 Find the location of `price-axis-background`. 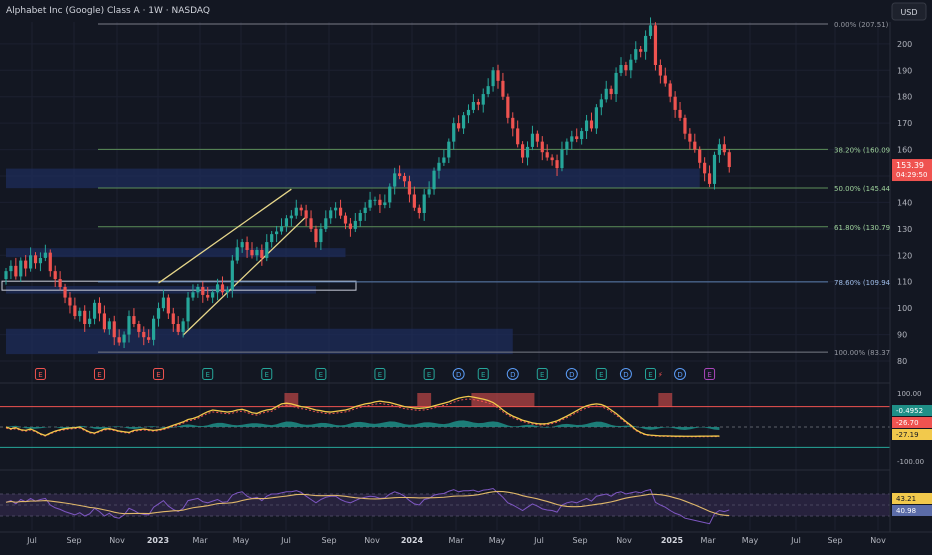

price-axis-background is located at coordinates (911, 277).